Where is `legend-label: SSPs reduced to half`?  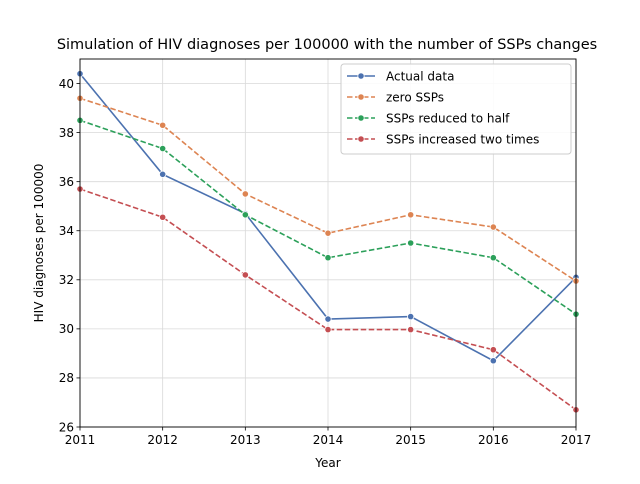 legend-label: SSPs reduced to half is located at coordinates (448, 118).